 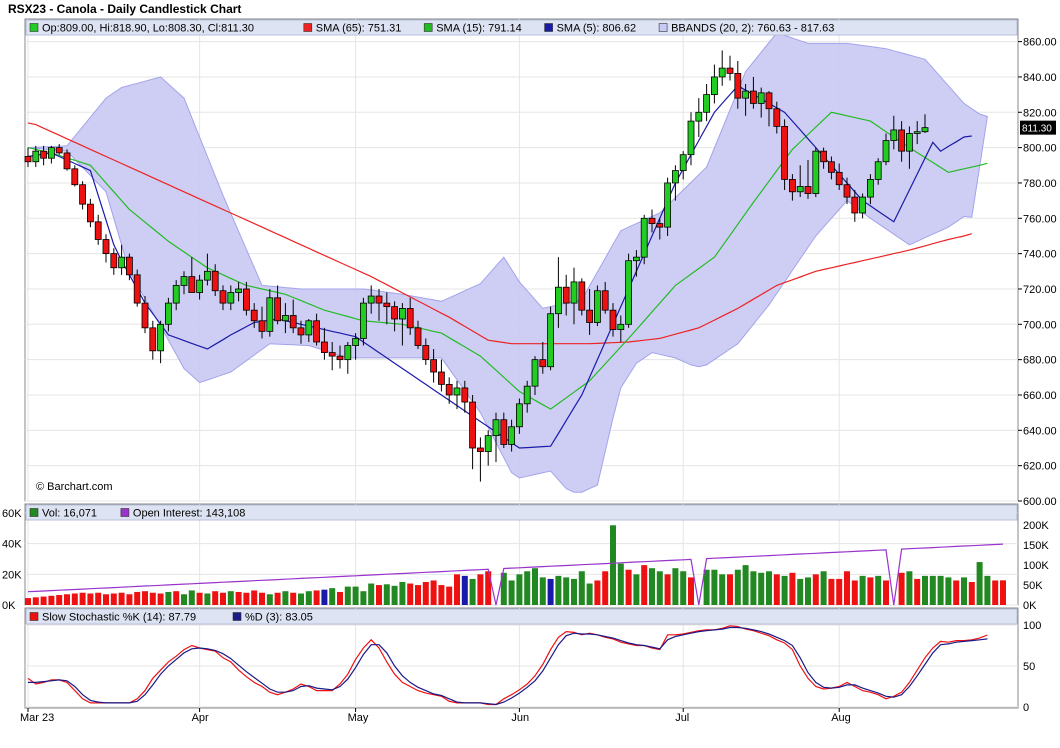 I want to click on price-tick-label: 780.00, so click(x=1040, y=184).